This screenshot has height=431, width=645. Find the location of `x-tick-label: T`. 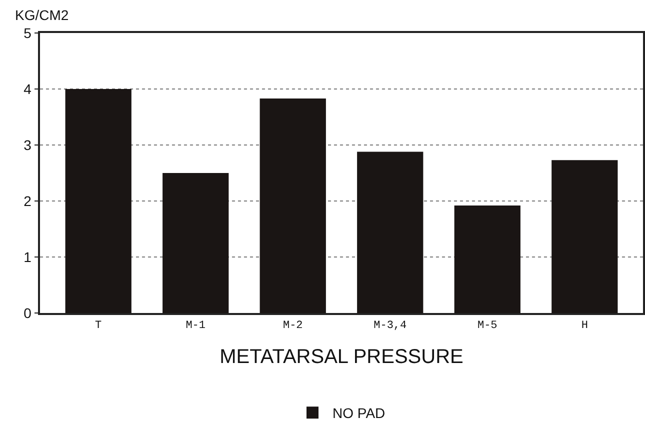

x-tick-label: T is located at coordinates (98, 326).